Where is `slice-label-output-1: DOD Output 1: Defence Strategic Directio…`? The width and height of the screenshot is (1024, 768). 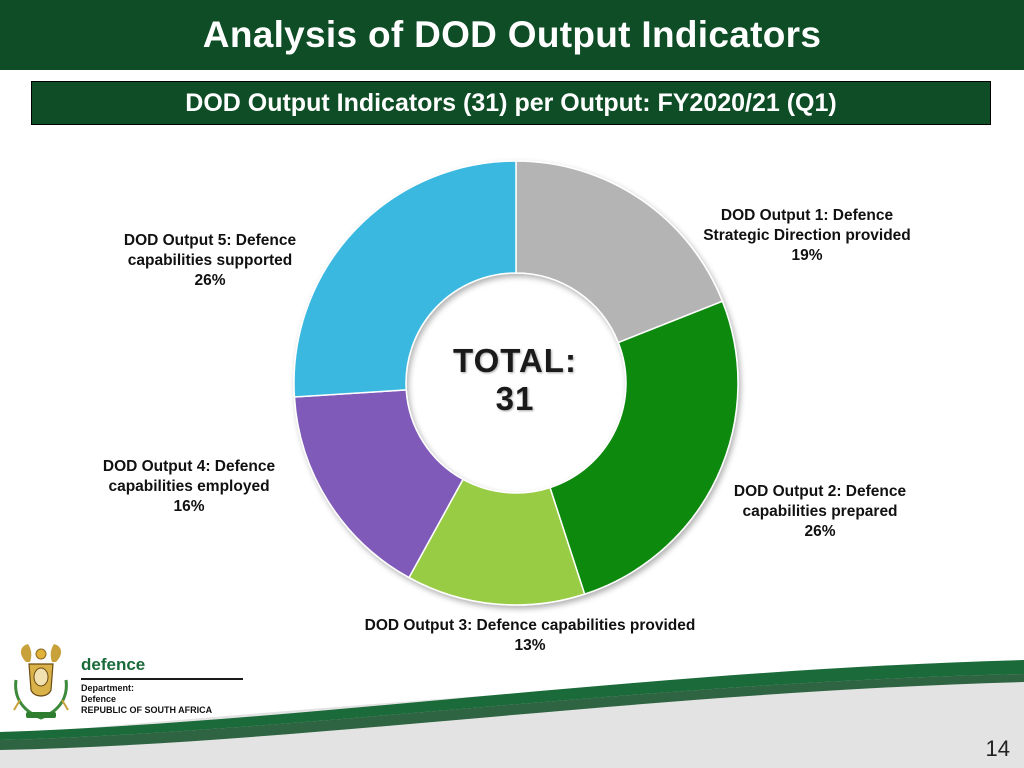
slice-label-output-1: DOD Output 1: Defence Strategic Directio… is located at coordinates (807, 236).